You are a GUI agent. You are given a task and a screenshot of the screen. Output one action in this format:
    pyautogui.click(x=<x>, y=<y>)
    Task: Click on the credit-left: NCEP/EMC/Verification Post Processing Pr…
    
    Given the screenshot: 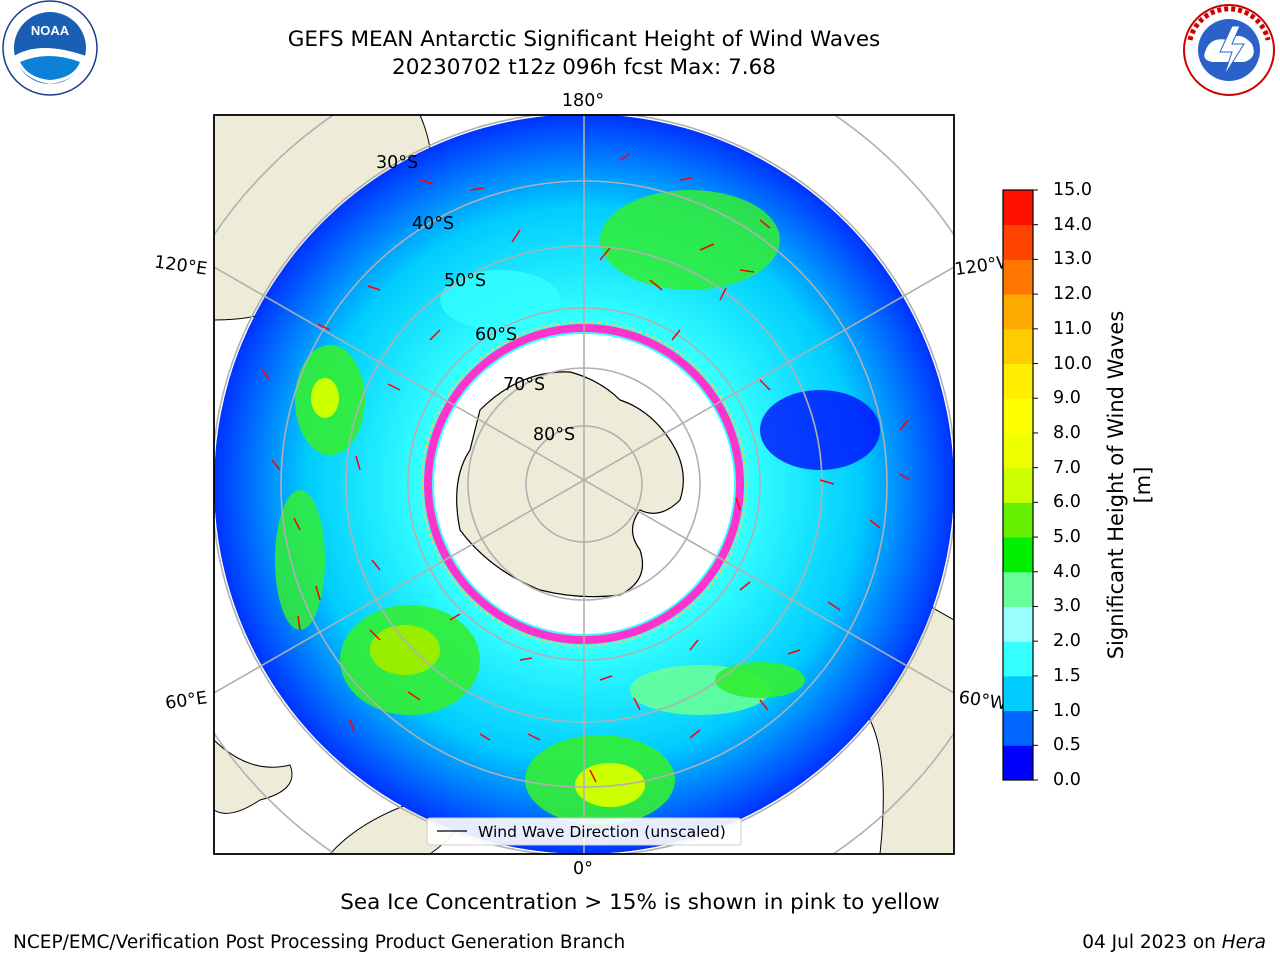 What is the action you would take?
    pyautogui.click(x=319, y=942)
    